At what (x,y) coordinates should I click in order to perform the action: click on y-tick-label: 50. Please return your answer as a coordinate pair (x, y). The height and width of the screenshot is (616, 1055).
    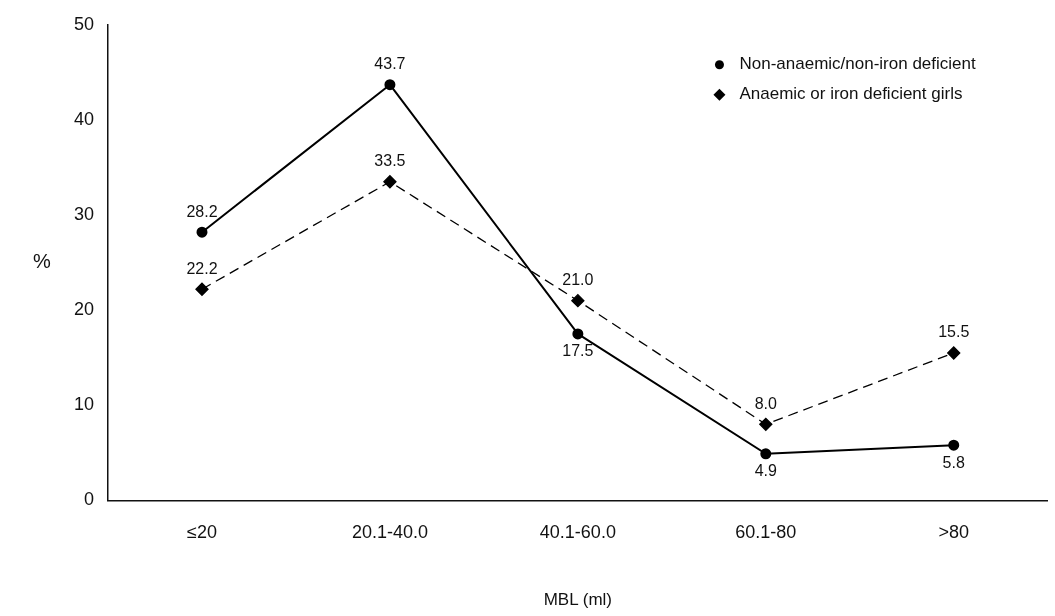
    Looking at the image, I should click on (84, 23).